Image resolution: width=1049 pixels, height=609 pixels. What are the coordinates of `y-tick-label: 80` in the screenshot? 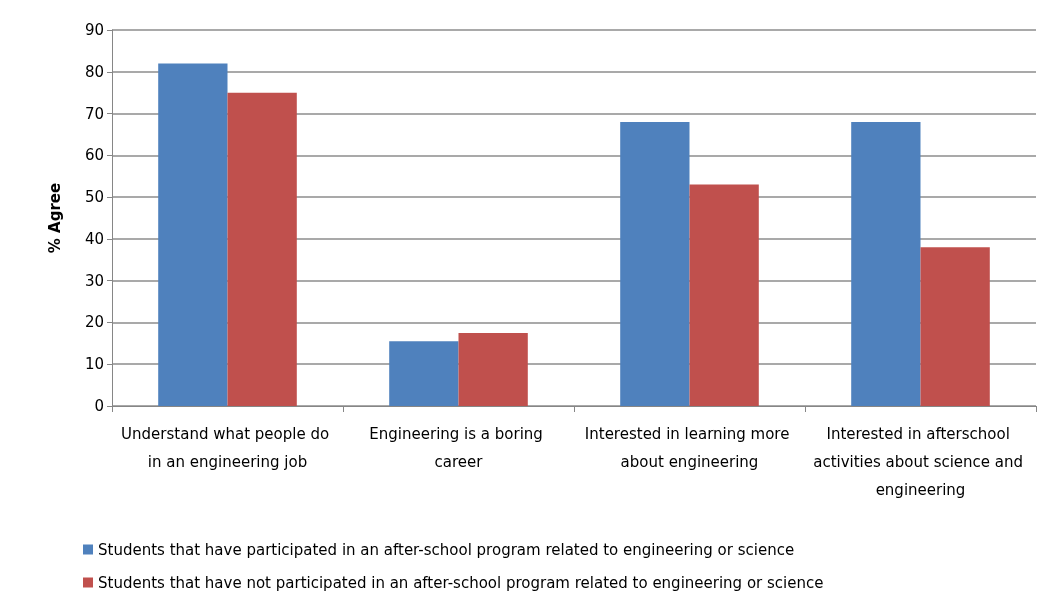 It's located at (94, 71).